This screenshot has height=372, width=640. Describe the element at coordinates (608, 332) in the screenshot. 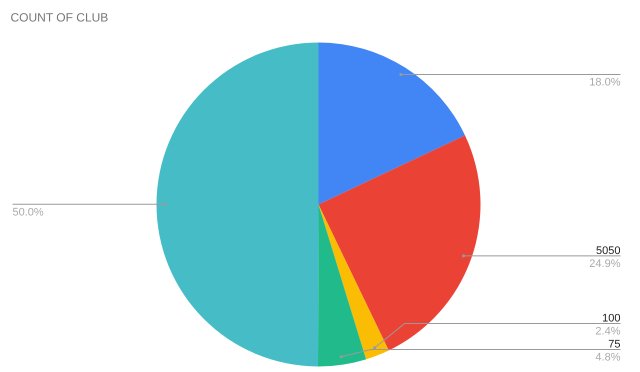

I see `data-label: 2.4%` at that location.